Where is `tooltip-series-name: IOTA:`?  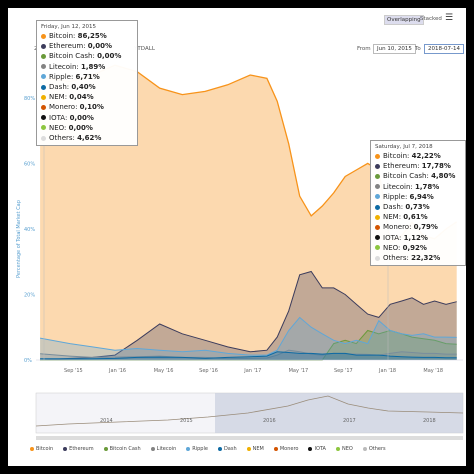
tooltip-series-name: IOTA: is located at coordinates (393, 237).